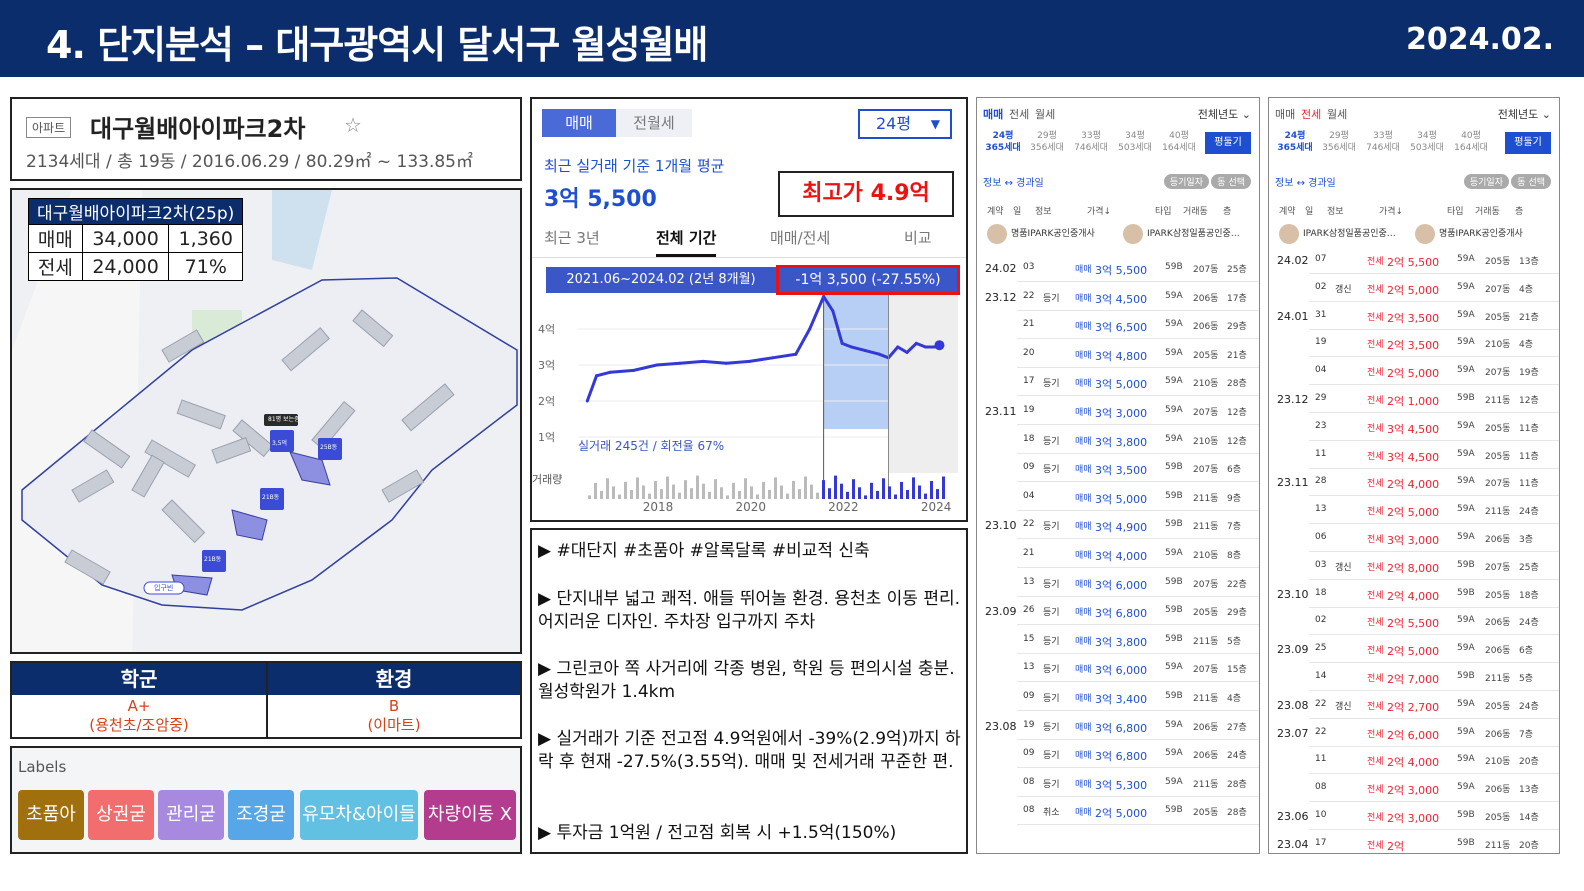 The width and height of the screenshot is (1584, 891). What do you see at coordinates (1118, 783) in the screenshot?
I see `table-row: 08 등기 매매 3억 5,300 59A 211동 28층` at bounding box center [1118, 783].